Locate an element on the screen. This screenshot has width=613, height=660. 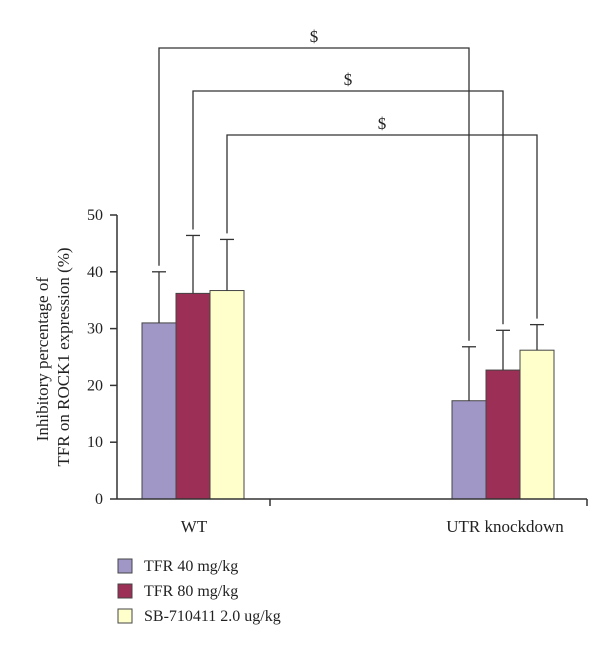
y-tick-label: 10 is located at coordinates (95, 442).